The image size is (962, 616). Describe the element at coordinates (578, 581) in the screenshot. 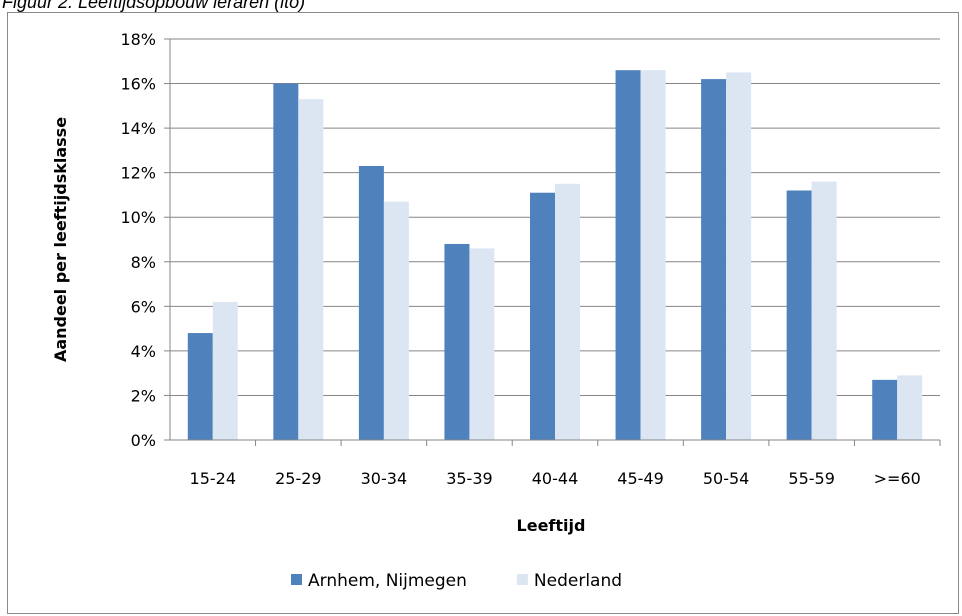

I see `legend-label: Nederland` at that location.